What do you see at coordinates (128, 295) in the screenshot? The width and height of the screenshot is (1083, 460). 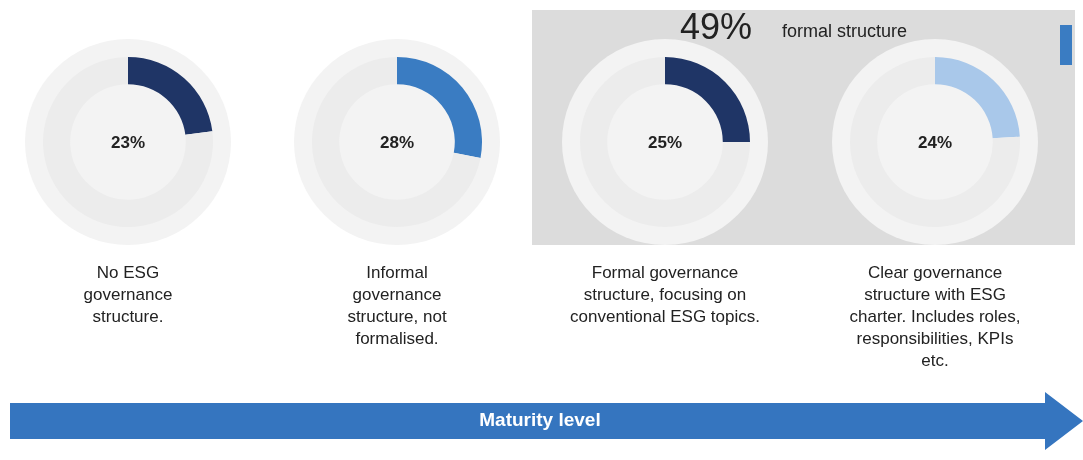 I see `text: No ESG governance structure.` at bounding box center [128, 295].